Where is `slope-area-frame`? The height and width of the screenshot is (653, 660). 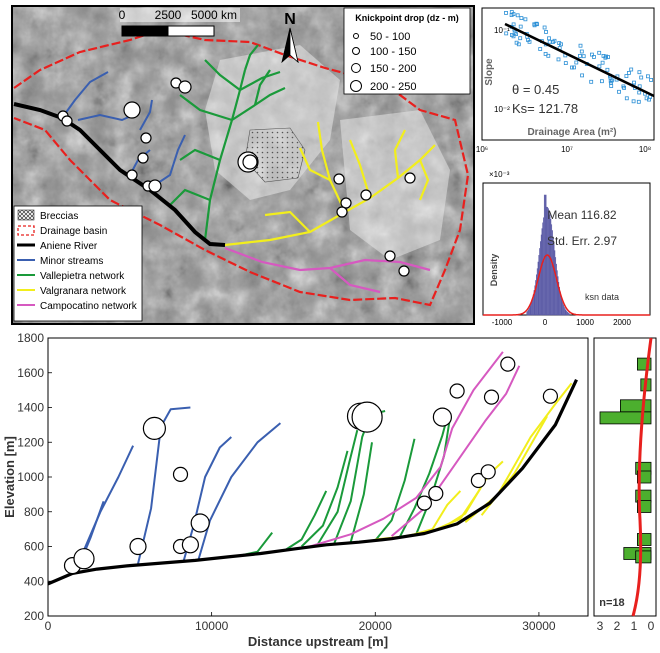 slope-area-frame is located at coordinates (568, 74).